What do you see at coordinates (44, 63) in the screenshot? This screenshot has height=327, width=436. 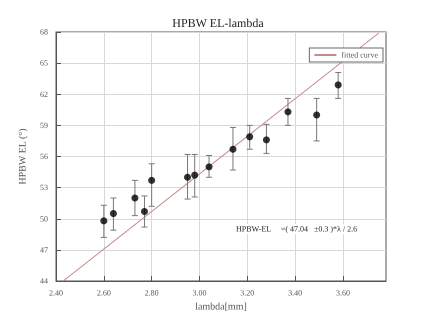 I see `y-tick-label: 65` at bounding box center [44, 63].